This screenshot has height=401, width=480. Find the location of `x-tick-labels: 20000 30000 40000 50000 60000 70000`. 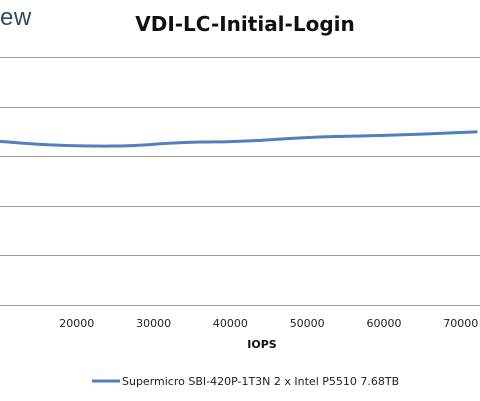

x-tick-labels: 20000 30000 40000 50000 60000 70000 is located at coordinates (268, 323).